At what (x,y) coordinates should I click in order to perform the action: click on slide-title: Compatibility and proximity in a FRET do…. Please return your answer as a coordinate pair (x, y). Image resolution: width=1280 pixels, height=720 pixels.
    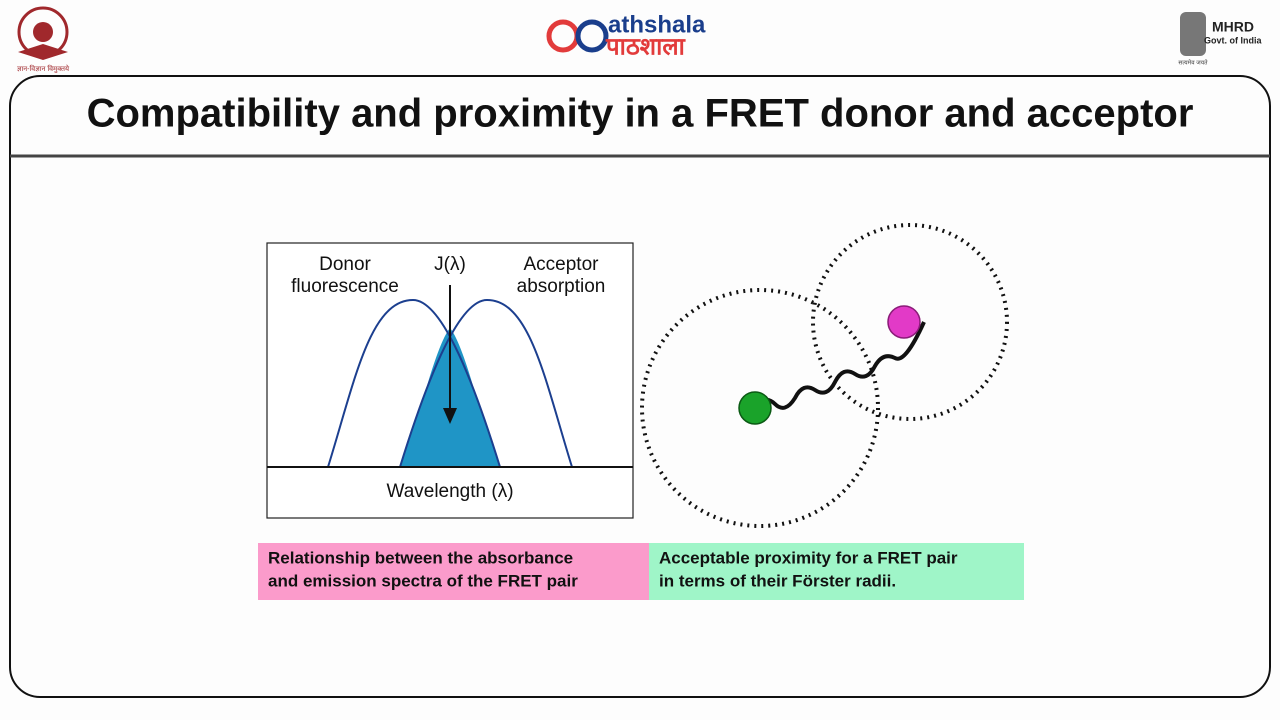
    Looking at the image, I should click on (640, 114).